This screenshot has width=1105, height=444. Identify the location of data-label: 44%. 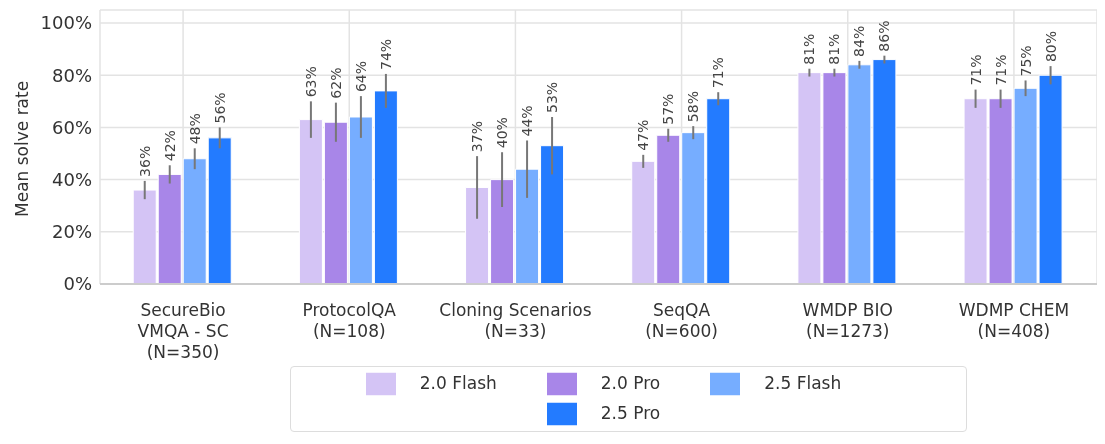
(527, 121).